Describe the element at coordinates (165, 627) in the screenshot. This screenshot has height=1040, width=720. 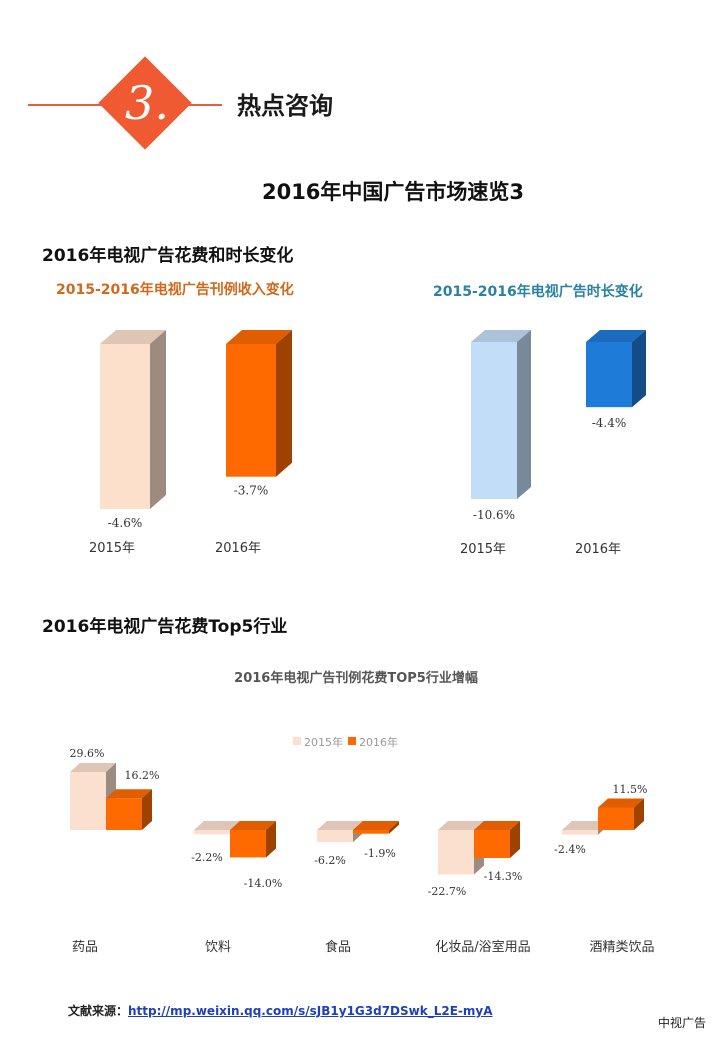
I see `section2-heading: 2016年电视广告花费Top5行业` at that location.